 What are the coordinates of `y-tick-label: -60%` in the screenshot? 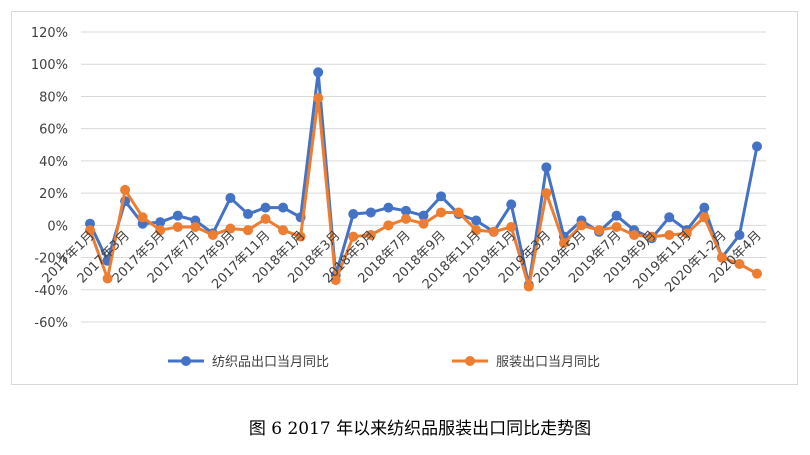 It's located at (51, 323).